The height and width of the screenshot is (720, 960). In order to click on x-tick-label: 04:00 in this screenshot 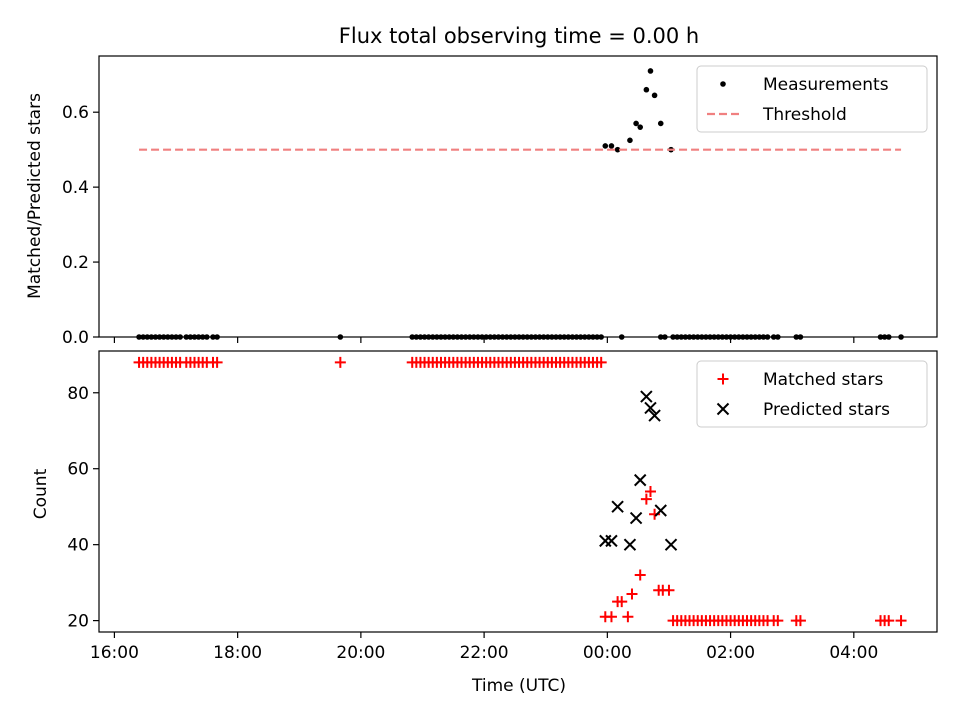, I will do `click(853, 653)`.